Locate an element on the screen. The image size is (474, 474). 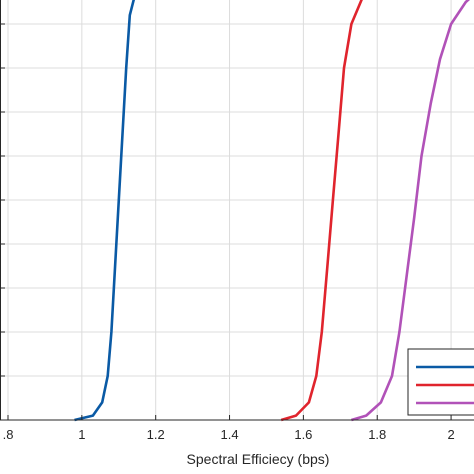
x-tick-label: 1.4 is located at coordinates (229, 434).